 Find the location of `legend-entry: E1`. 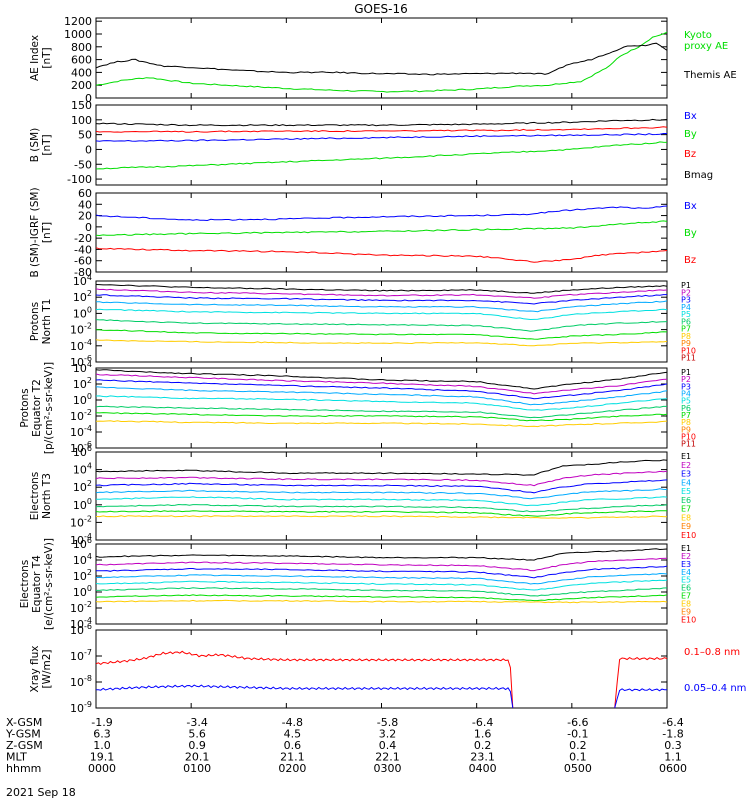

legend-entry: E1 is located at coordinates (686, 456).